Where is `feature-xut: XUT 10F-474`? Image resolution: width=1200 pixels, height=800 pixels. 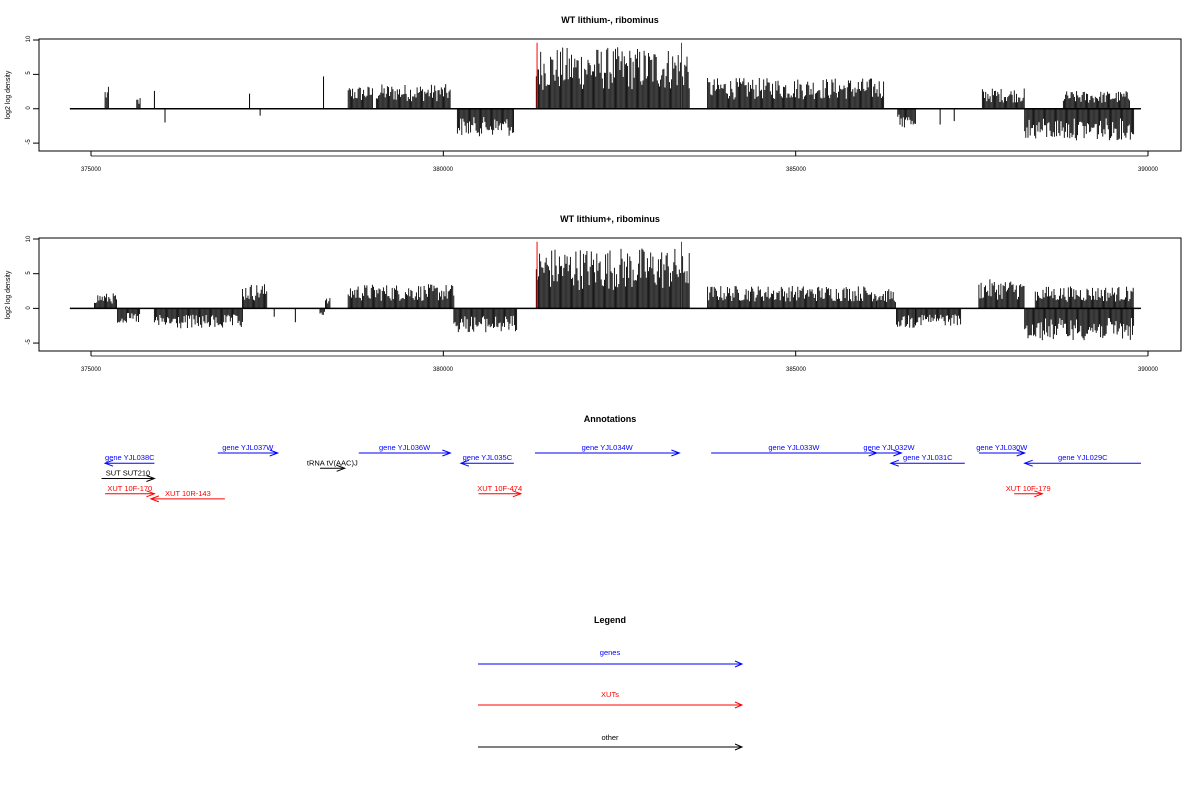 feature-xut: XUT 10F-474 is located at coordinates (500, 491).